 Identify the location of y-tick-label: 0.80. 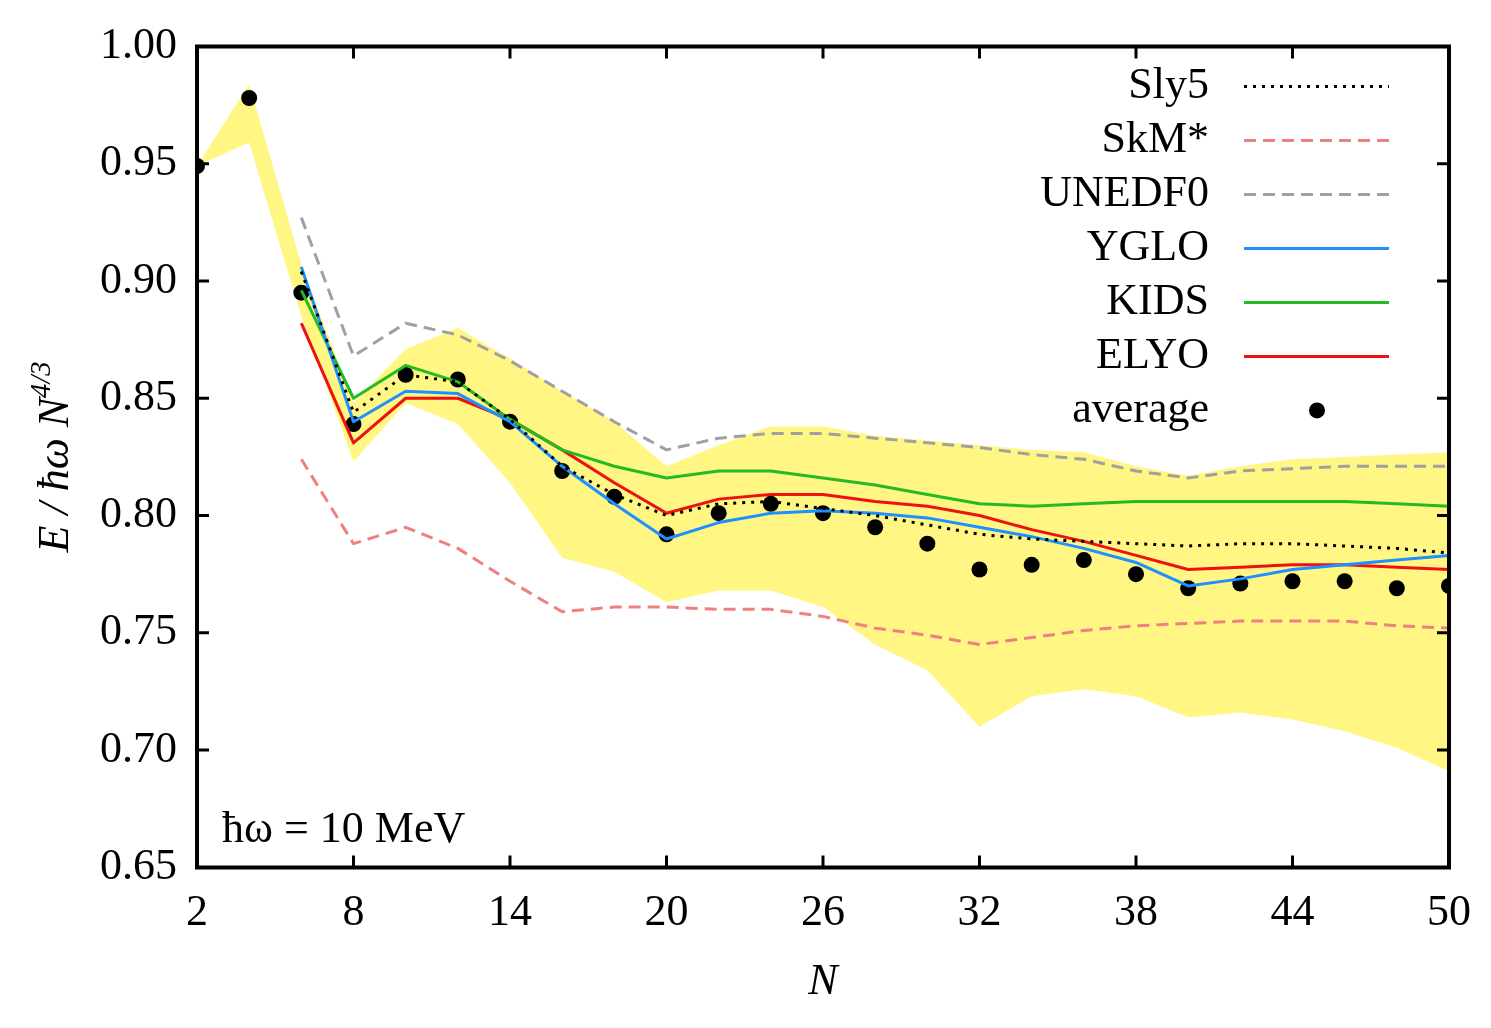
(138, 513).